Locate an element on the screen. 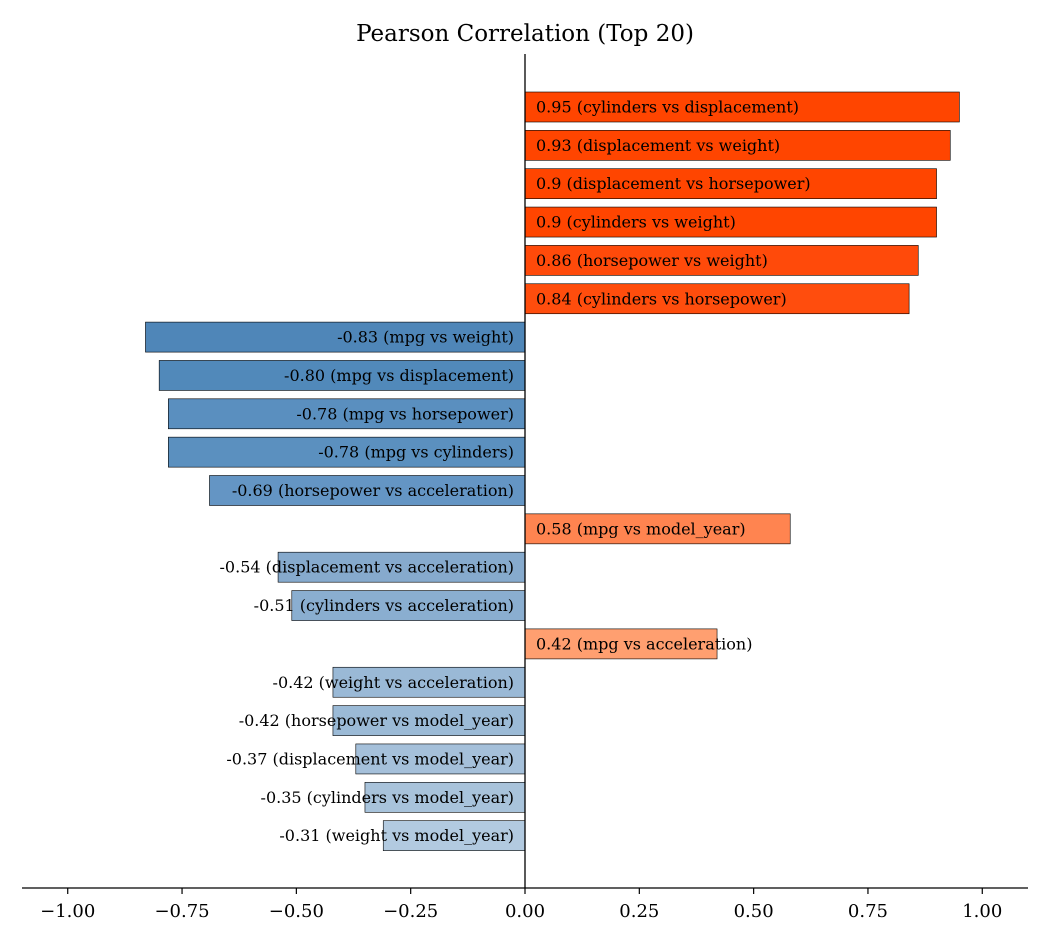  bar-label: -0.83 (mpg vs weight) is located at coordinates (425, 337).